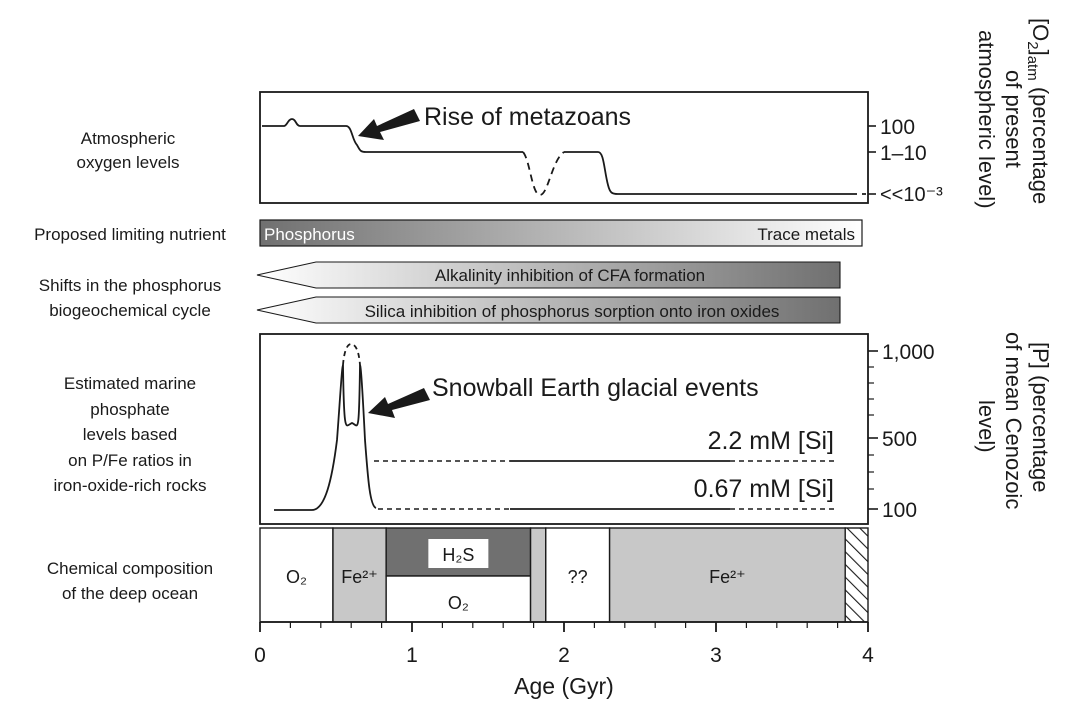  What do you see at coordinates (527, 117) in the screenshot?
I see `annotation-rise-of-metazoans: Rise of metazoans` at bounding box center [527, 117].